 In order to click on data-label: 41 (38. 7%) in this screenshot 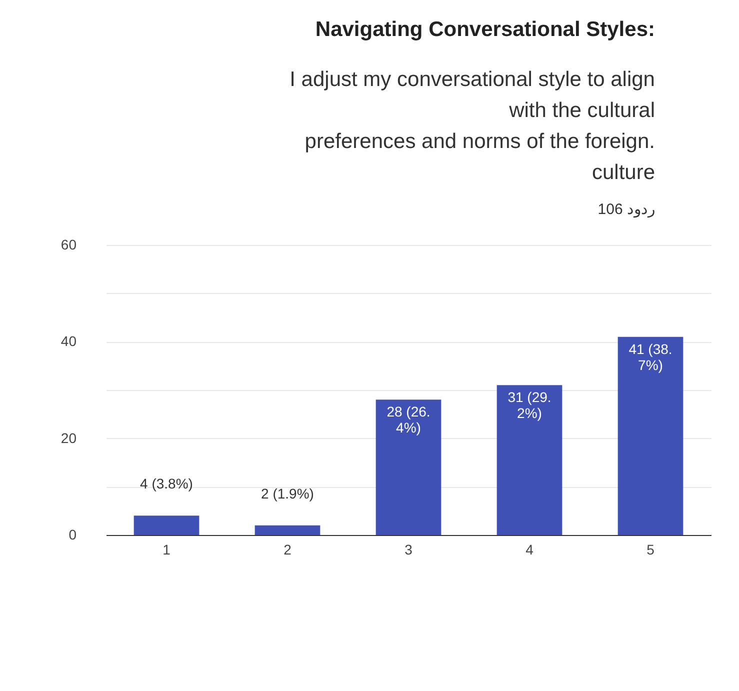, I will do `click(650, 356)`.